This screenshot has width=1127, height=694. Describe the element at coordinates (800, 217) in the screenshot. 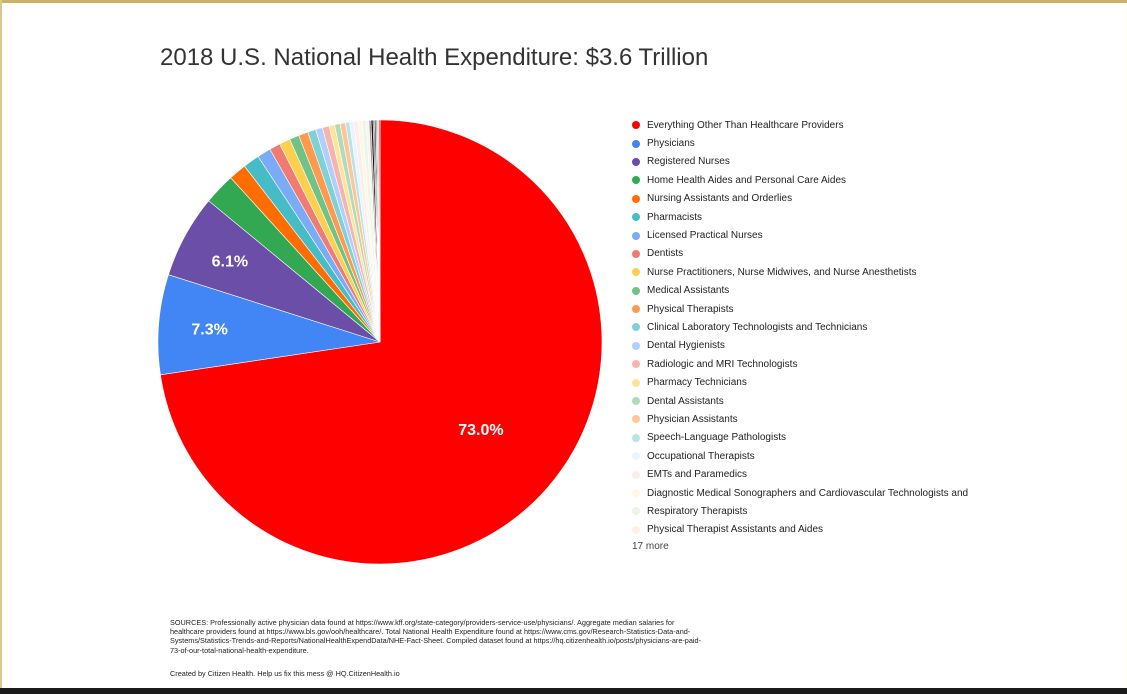

I see `legend-item: Pharmacists` at that location.